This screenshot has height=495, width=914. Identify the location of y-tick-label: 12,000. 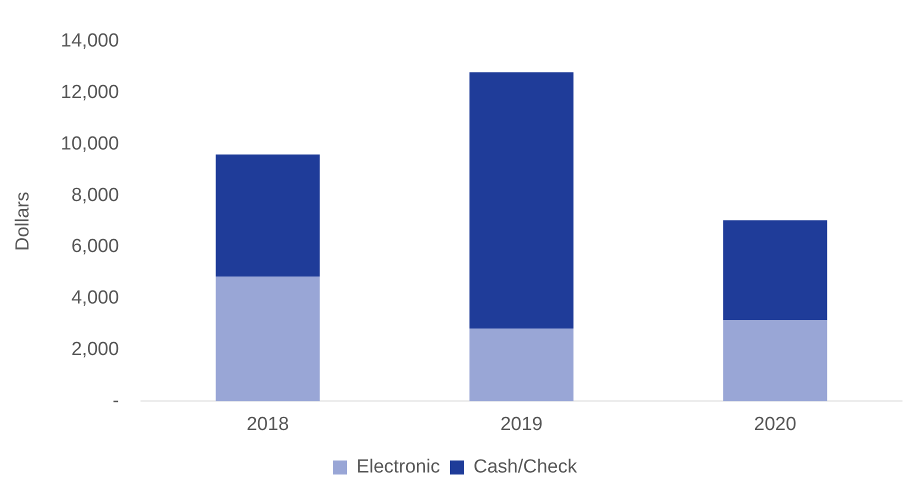
(89, 93).